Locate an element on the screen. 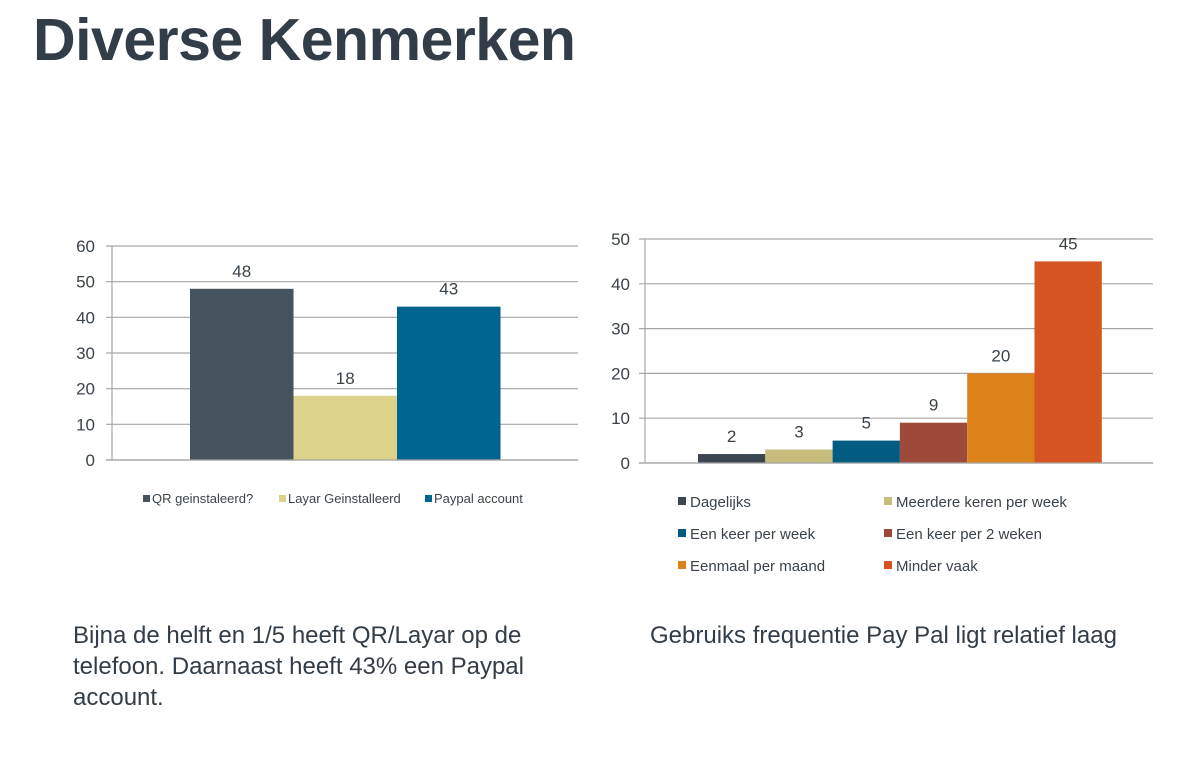 The width and height of the screenshot is (1197, 758). legend-label: Eenmaal per maand is located at coordinates (758, 566).